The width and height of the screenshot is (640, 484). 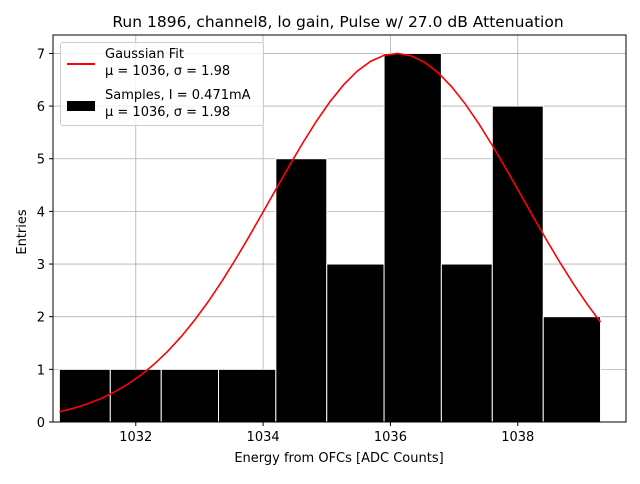 I want to click on y-tick-label: 1, so click(x=41, y=370).